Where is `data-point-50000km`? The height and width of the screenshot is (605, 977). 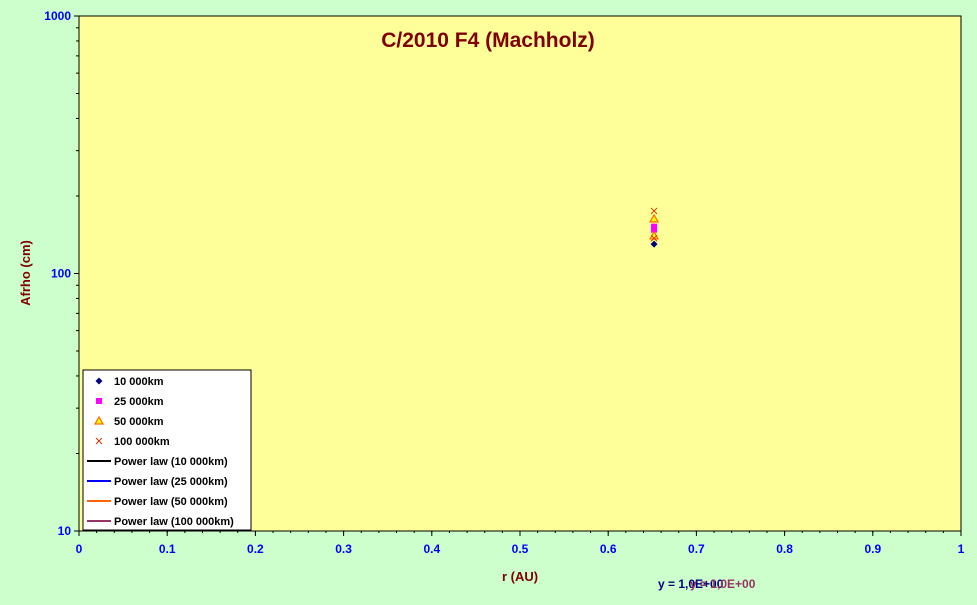
data-point-50000km is located at coordinates (654, 218).